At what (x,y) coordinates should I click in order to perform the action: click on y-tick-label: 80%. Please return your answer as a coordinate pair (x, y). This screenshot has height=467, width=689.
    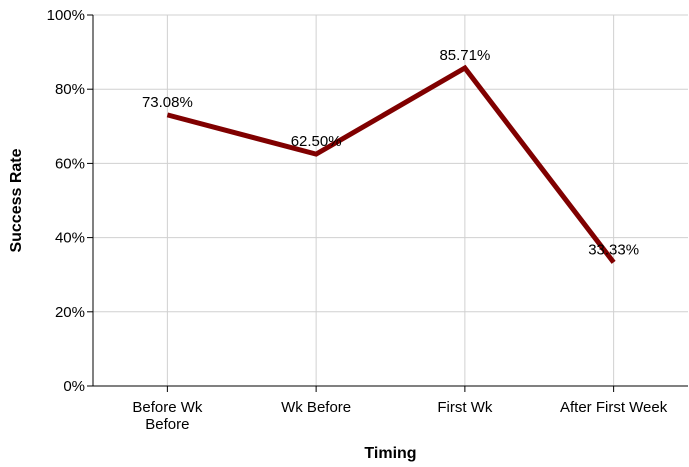
    Looking at the image, I should click on (70, 89).